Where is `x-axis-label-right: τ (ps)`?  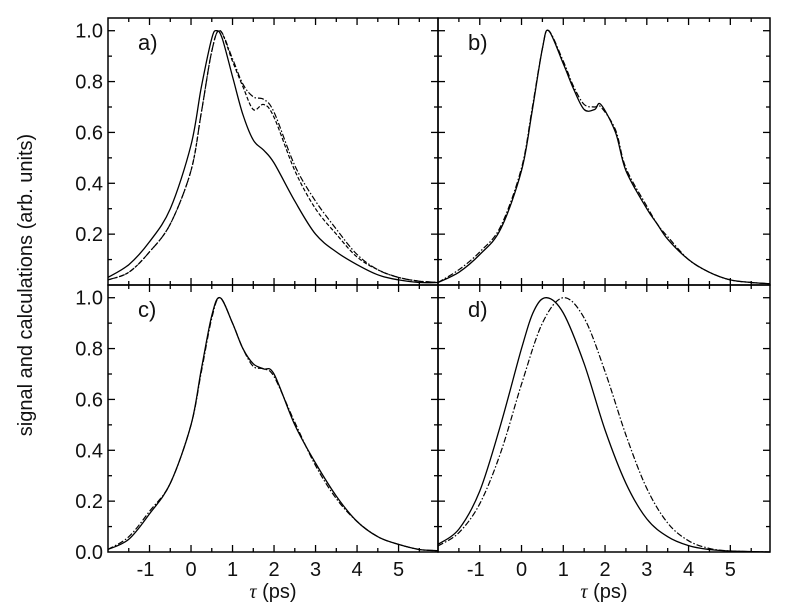
x-axis-label-right: τ (ps) is located at coordinates (603, 592).